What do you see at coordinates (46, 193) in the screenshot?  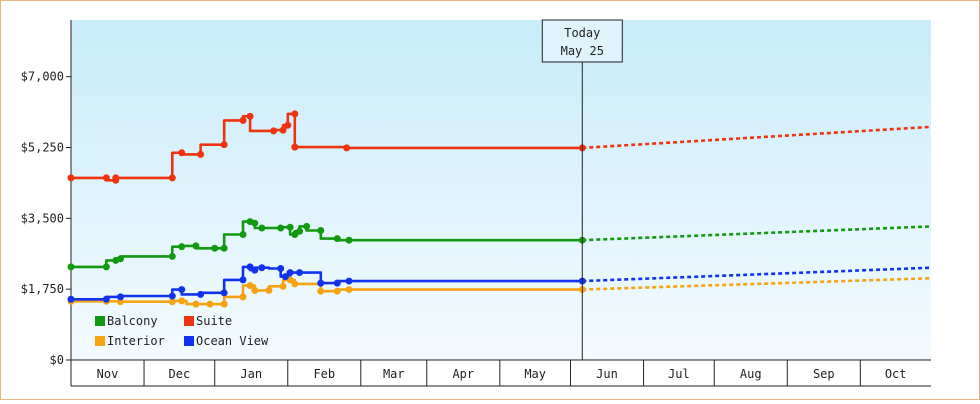 I see `y-axis: $0 $1,750 $3,500 $5,250 $7,000` at bounding box center [46, 193].